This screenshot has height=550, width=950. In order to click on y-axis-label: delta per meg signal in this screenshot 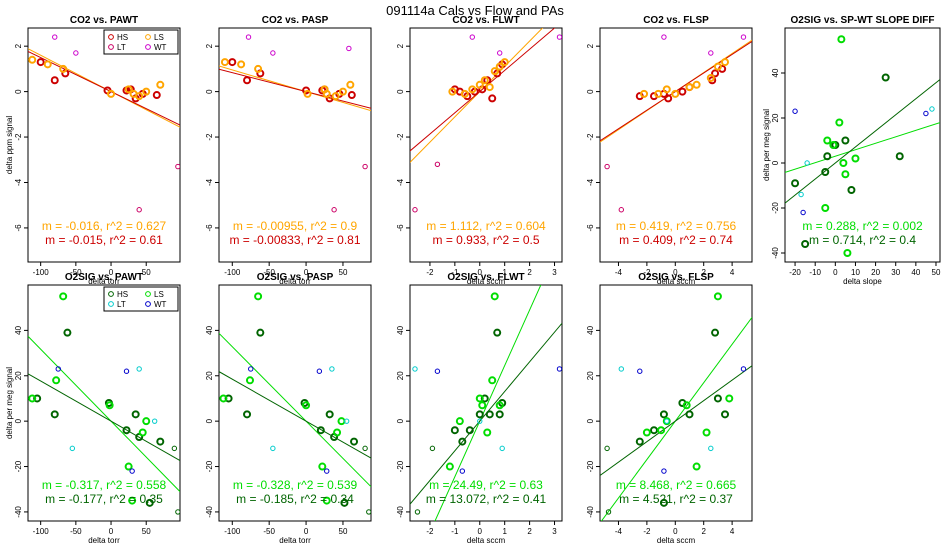, I will do `click(9, 403)`.